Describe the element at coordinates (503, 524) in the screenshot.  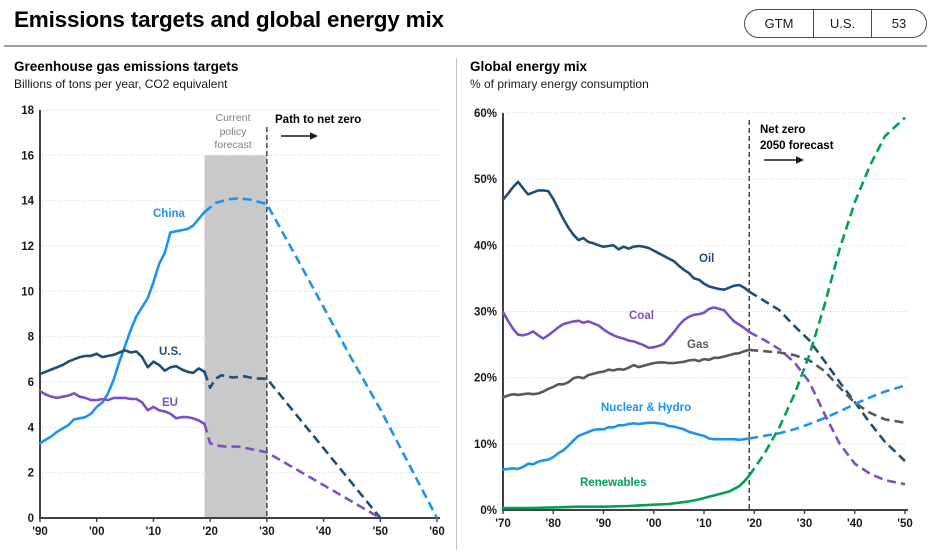
I see `x-tick-label: '70` at that location.